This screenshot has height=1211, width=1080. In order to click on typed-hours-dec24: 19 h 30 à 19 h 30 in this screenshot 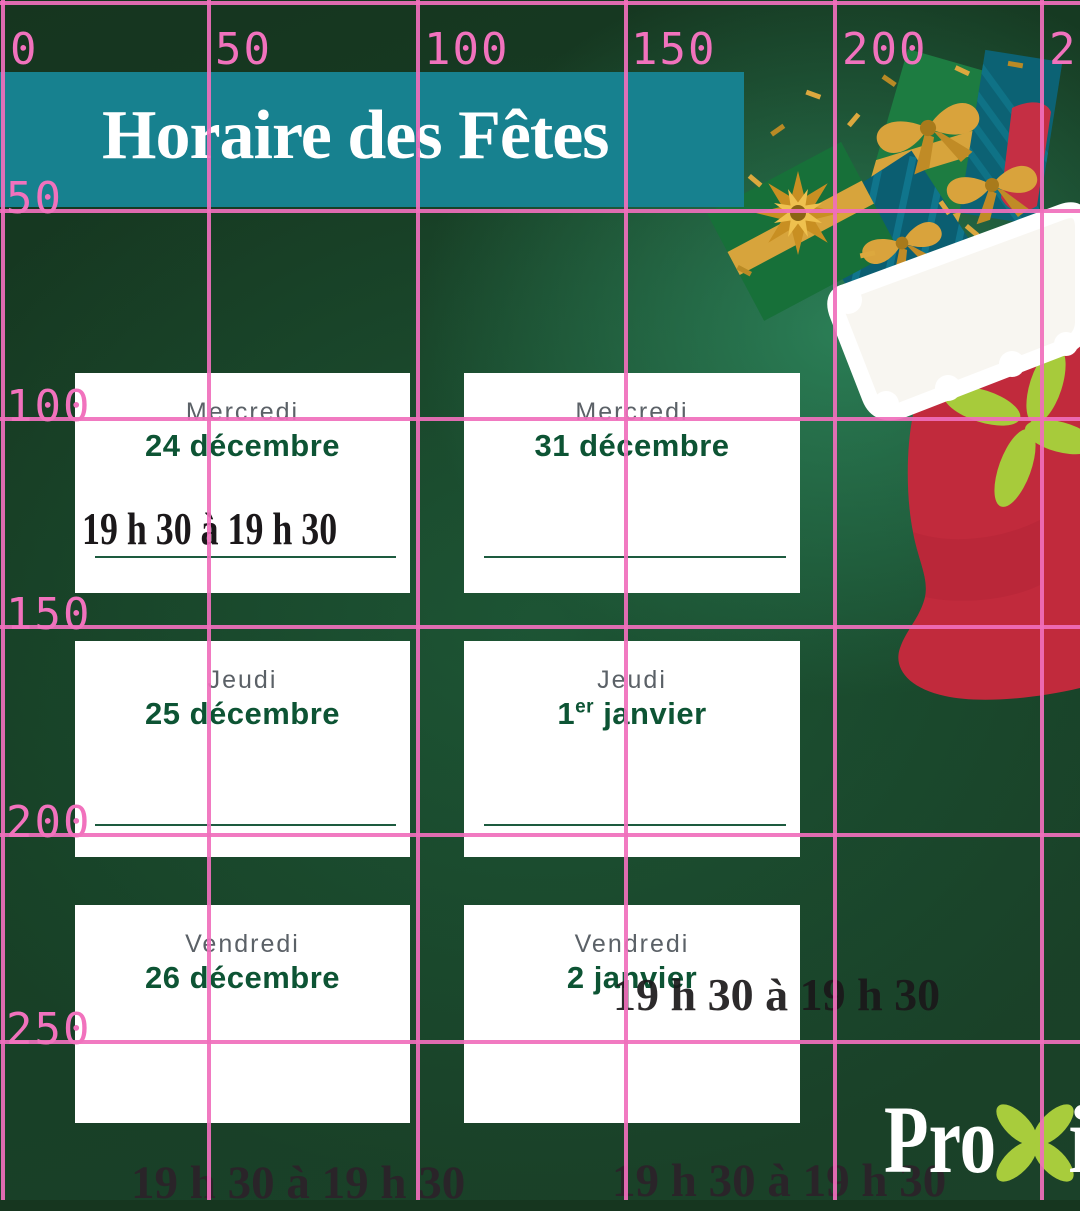, I will do `click(210, 528)`.